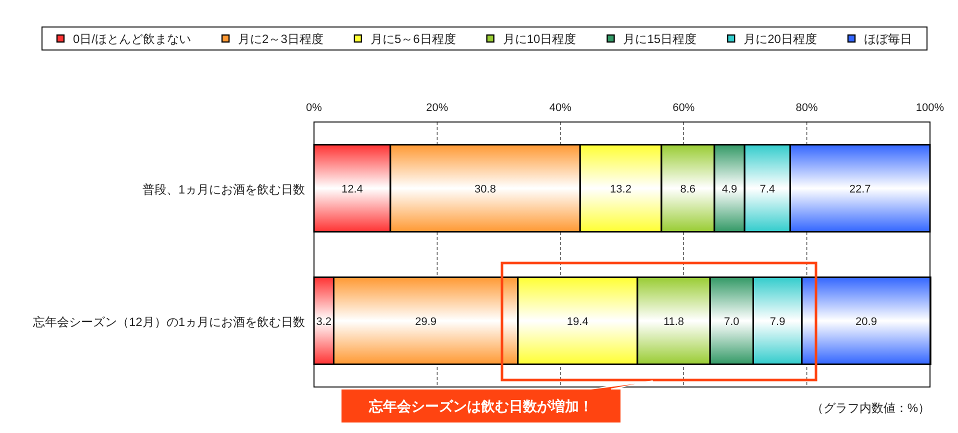 The height and width of the screenshot is (433, 958). Describe the element at coordinates (426, 322) in the screenshot. I see `data-label: 29.9` at that location.